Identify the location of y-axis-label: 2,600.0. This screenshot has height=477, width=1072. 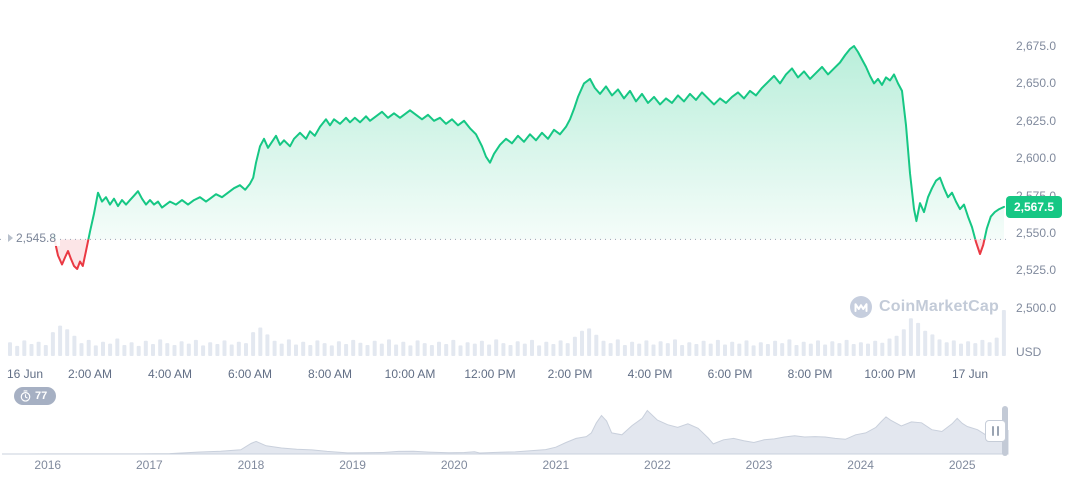
(1036, 158).